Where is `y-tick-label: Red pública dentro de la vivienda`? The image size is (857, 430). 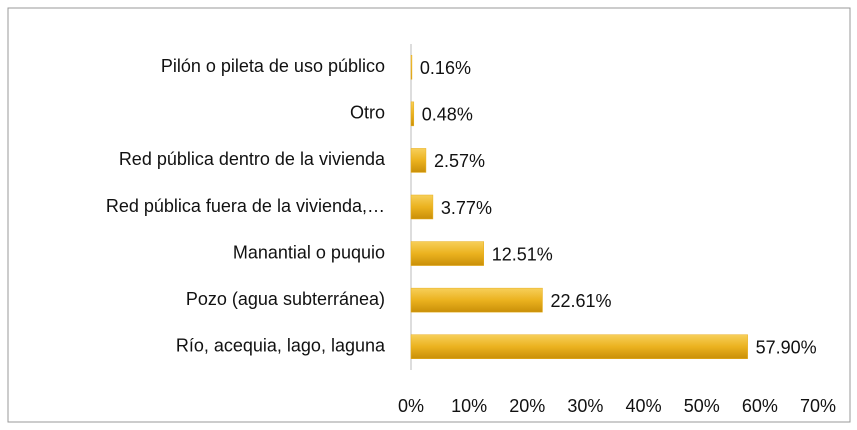
y-tick-label: Red pública dentro de la vivienda is located at coordinates (252, 159).